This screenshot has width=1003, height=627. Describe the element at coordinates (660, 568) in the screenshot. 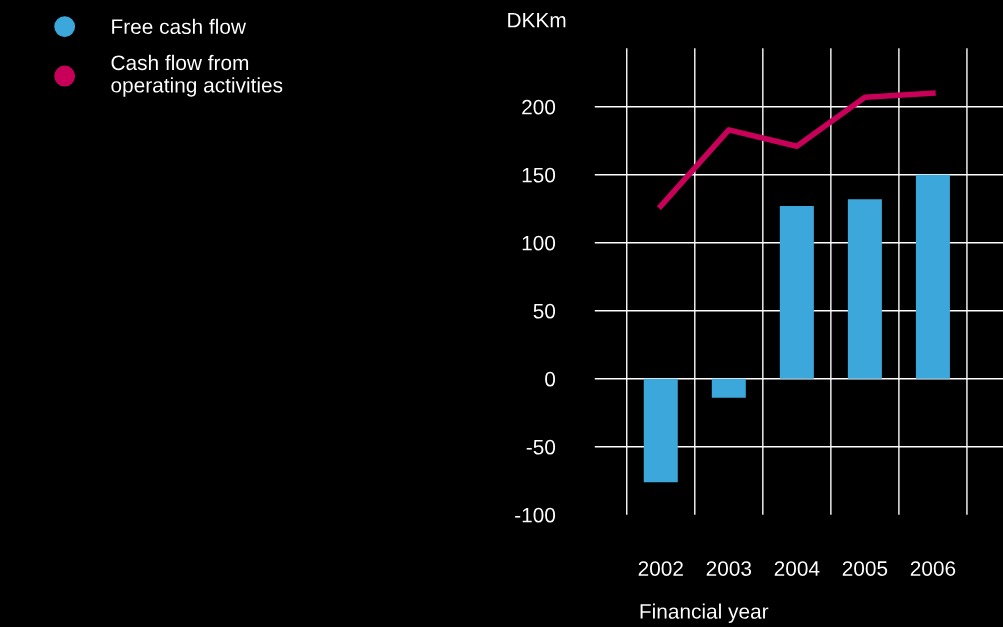

I see `x-tick-label: 2002` at that location.